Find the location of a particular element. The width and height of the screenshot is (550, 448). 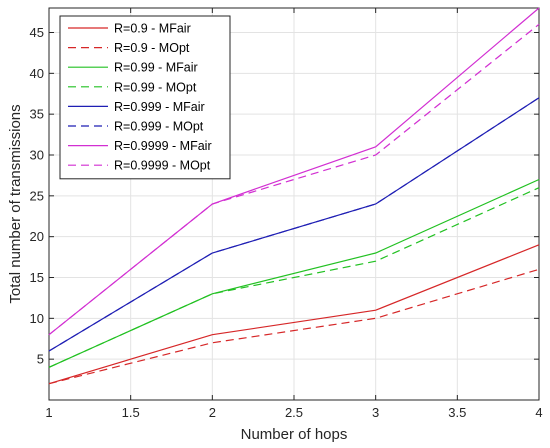

x-axis-label: Number of hops is located at coordinates (294, 434).